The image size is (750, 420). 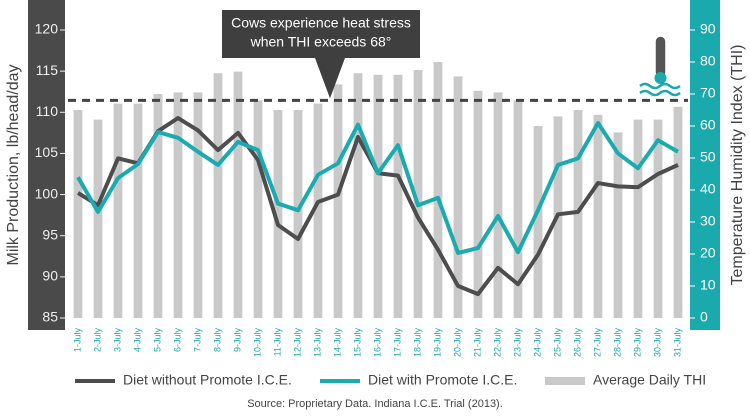 What do you see at coordinates (437, 343) in the screenshot?
I see `x-tick-label: 19-July` at bounding box center [437, 343].